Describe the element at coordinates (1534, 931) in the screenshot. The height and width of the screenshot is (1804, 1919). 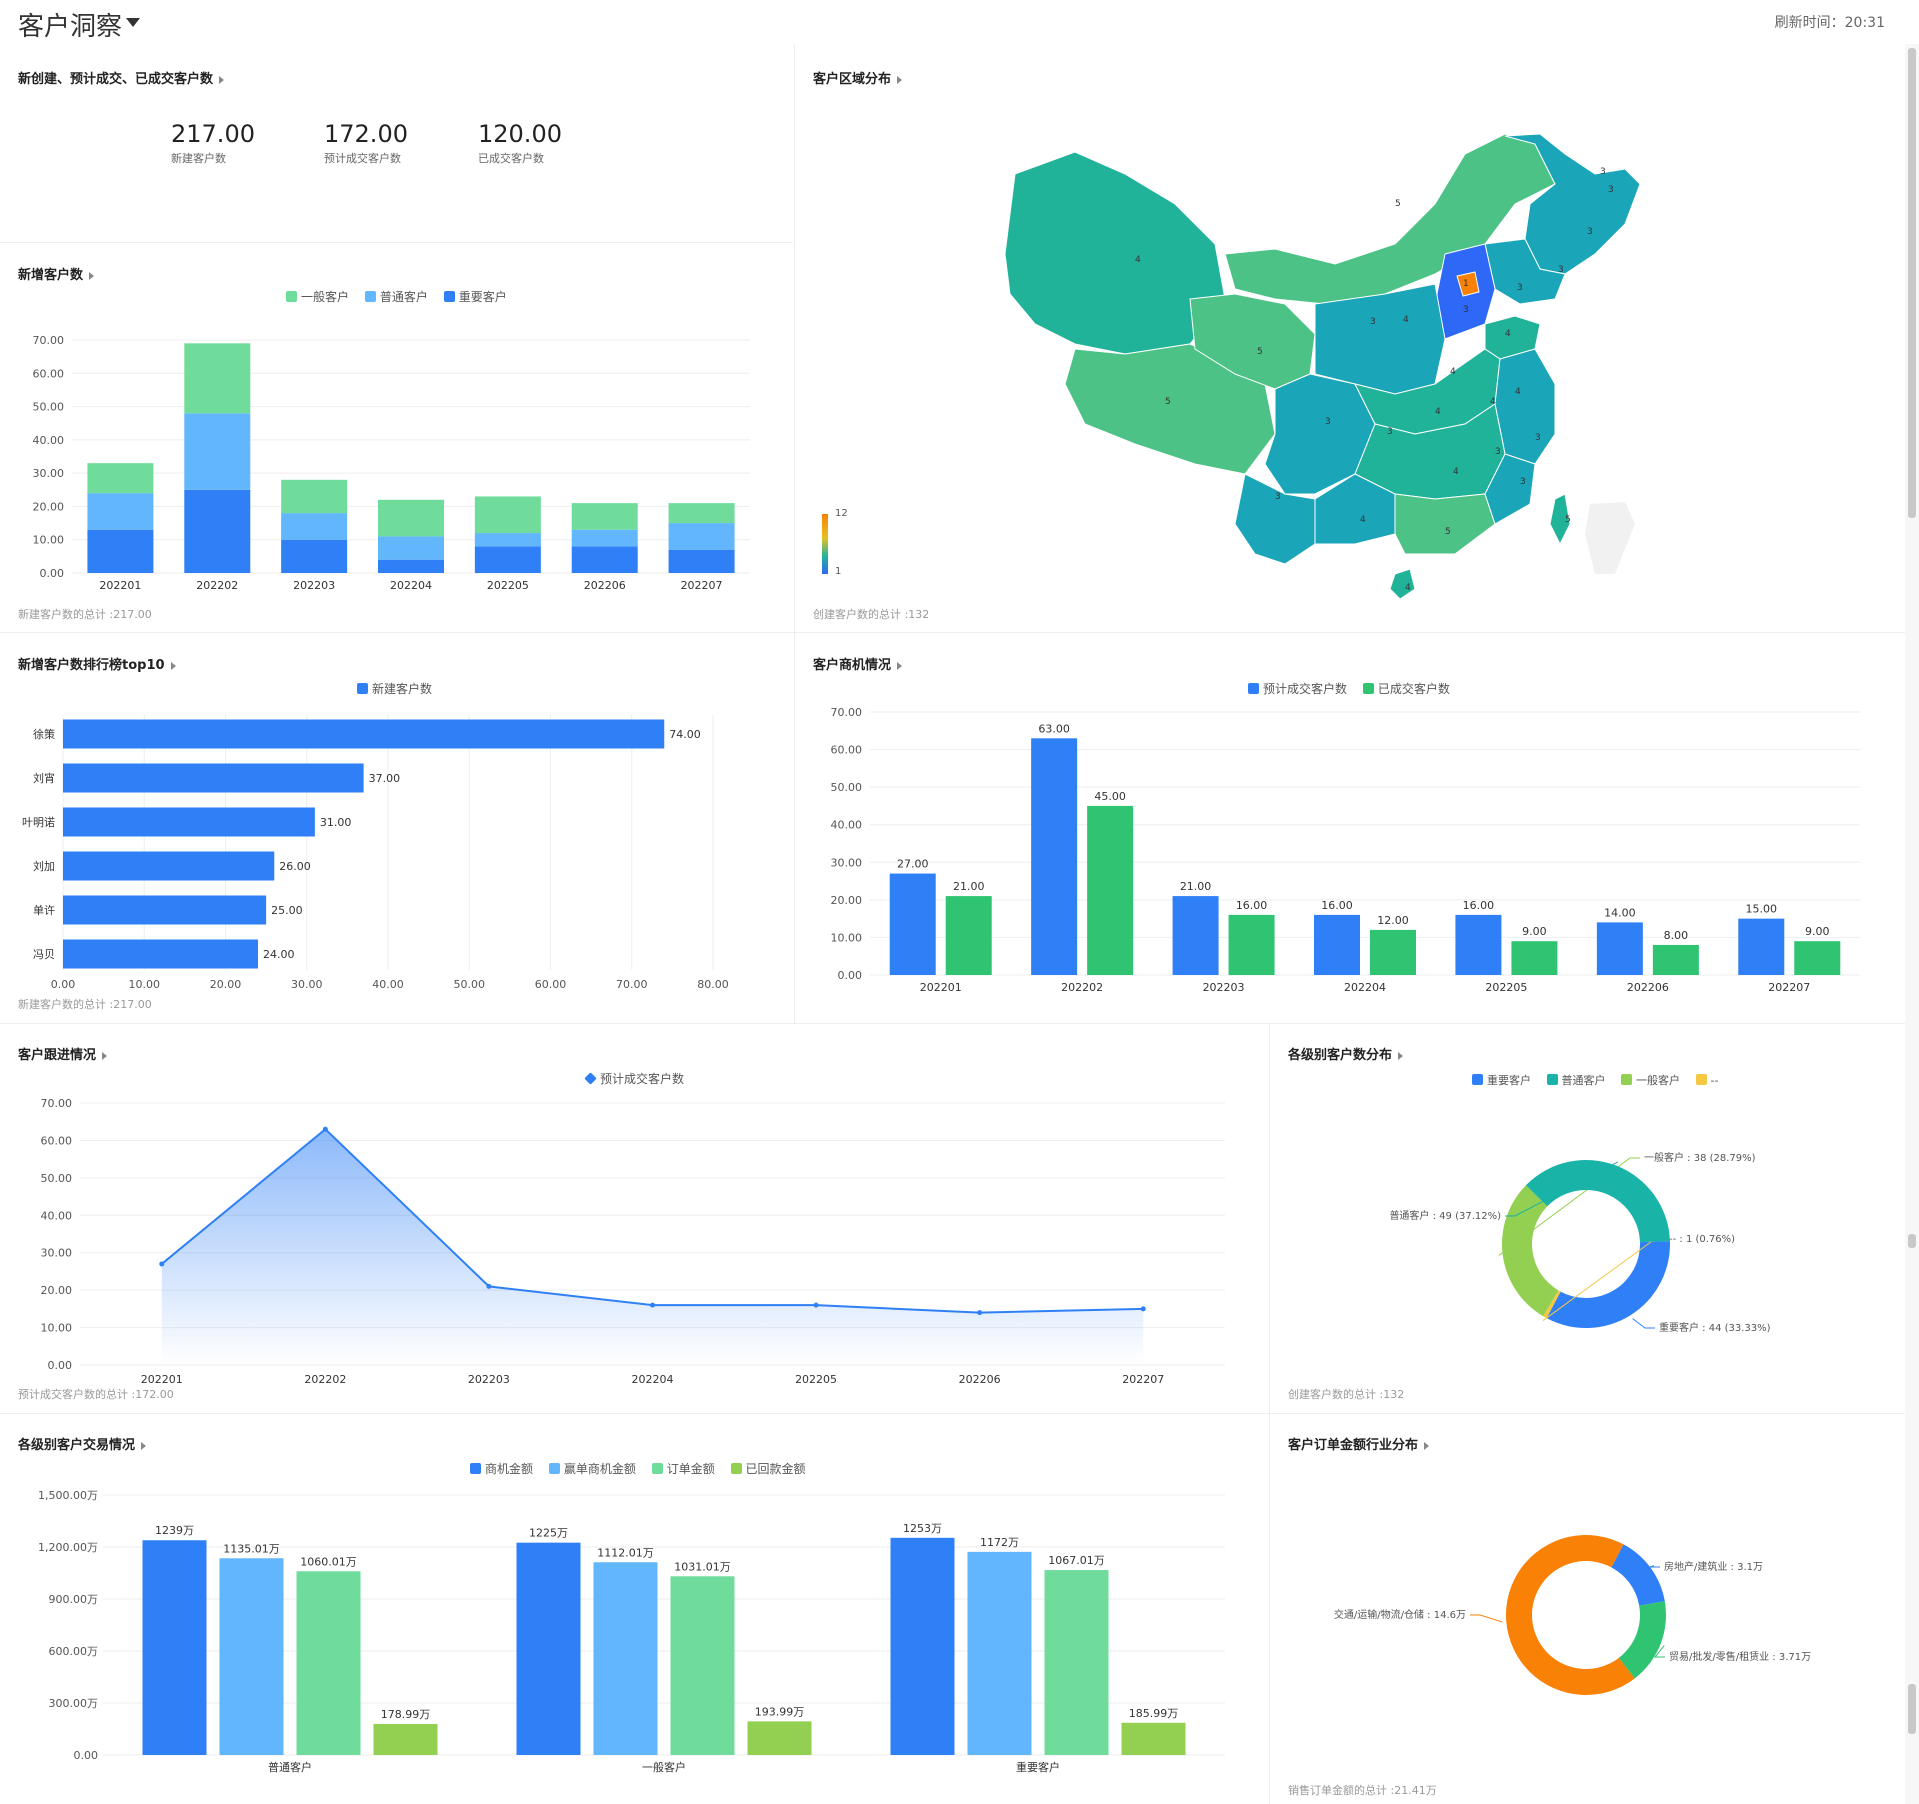
I see `data-label: 9.00` at that location.